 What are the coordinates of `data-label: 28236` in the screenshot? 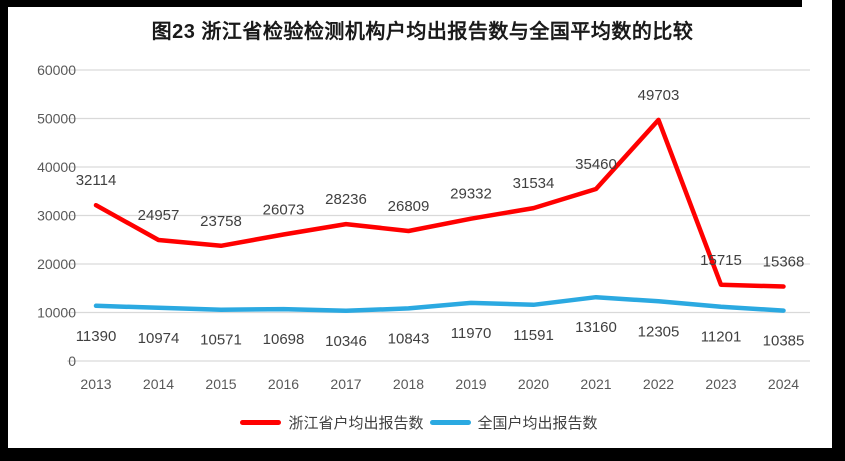 It's located at (346, 199).